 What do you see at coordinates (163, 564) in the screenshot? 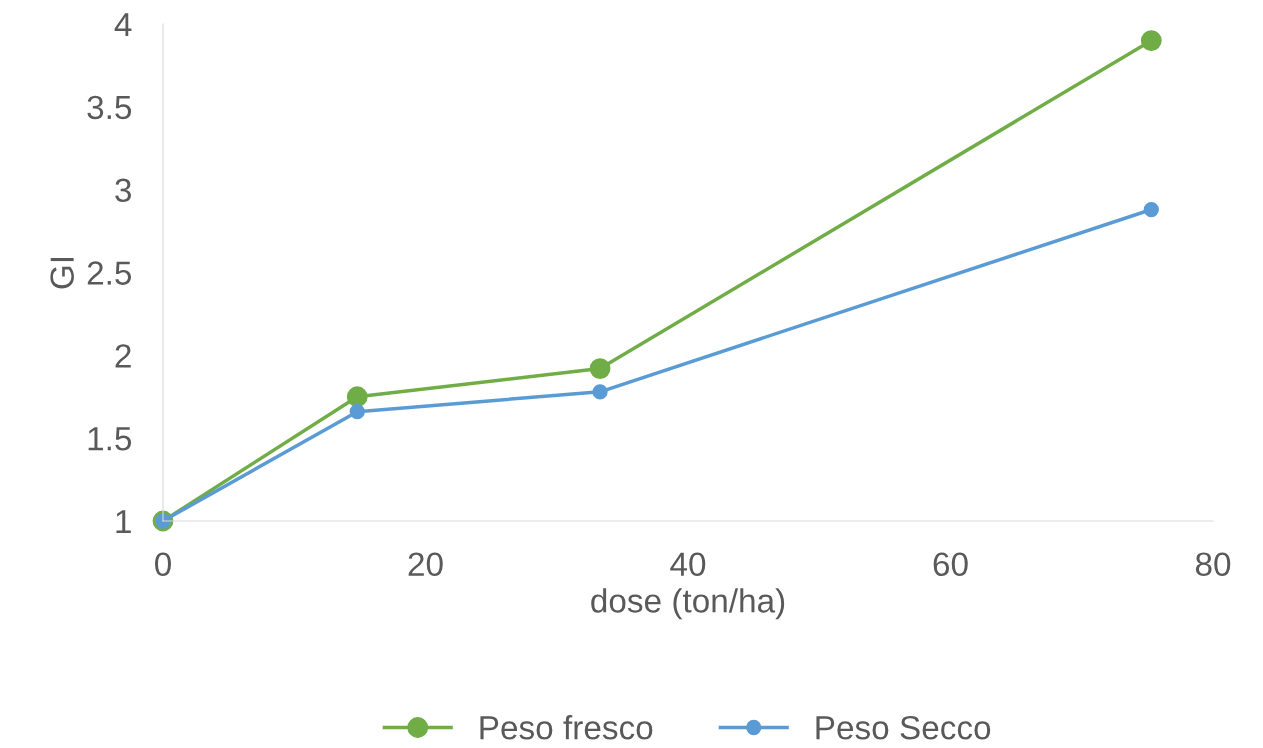
I see `x-tick-label: 0` at bounding box center [163, 564].